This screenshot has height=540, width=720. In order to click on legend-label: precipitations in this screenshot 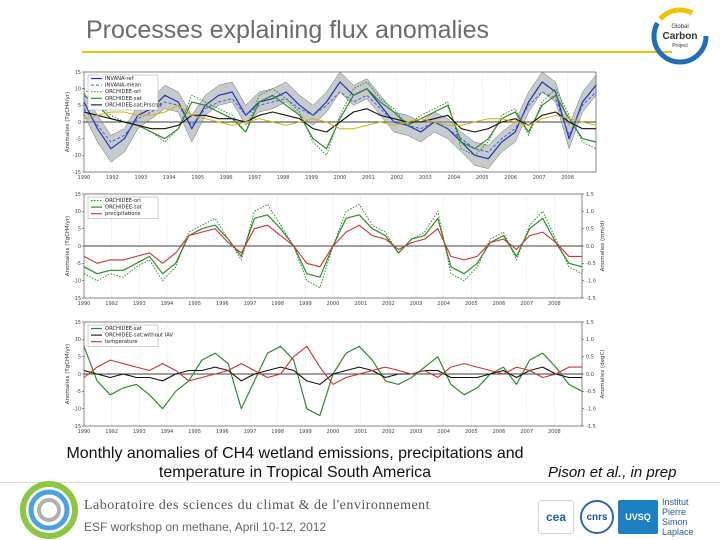, I will do `click(123, 214)`.